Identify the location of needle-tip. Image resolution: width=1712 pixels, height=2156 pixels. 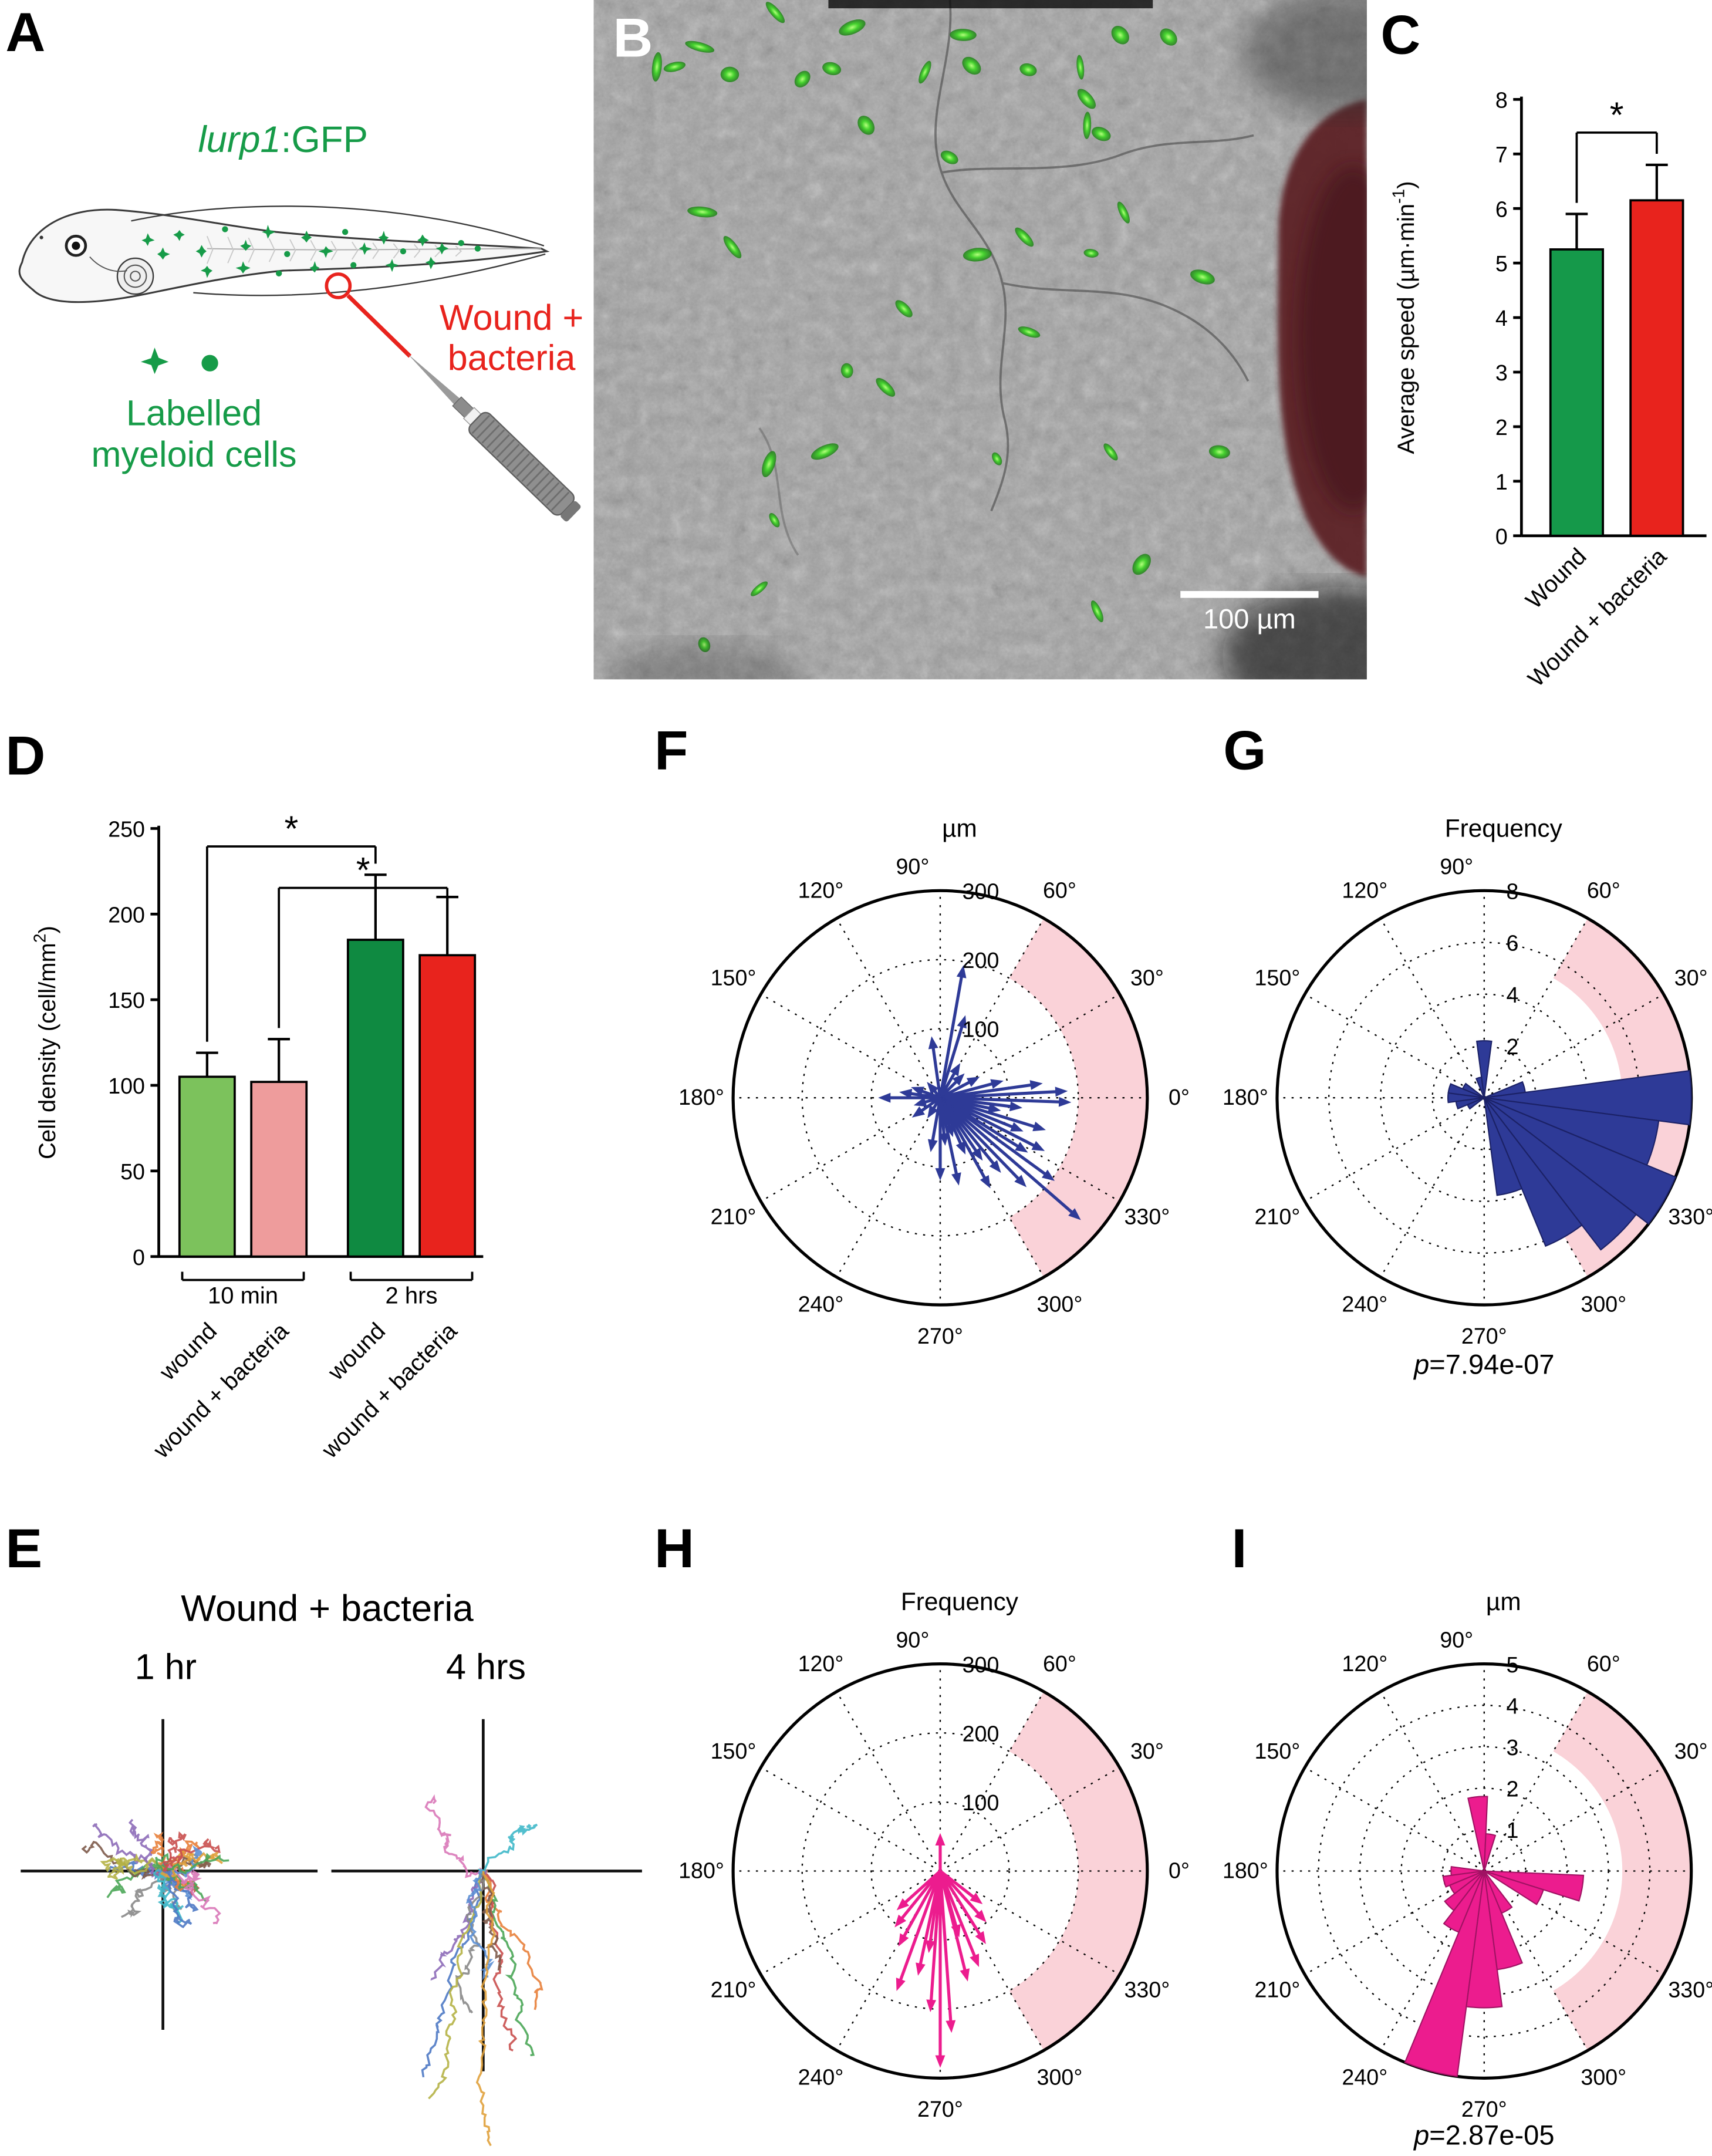
(434, 378).